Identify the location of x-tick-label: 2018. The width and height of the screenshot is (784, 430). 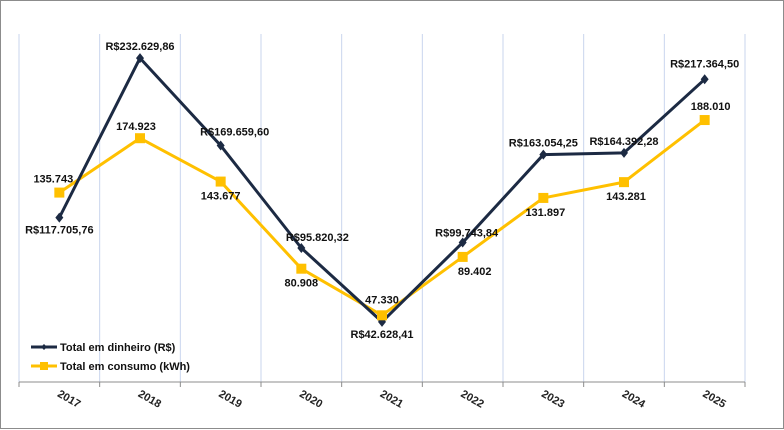
(149, 399).